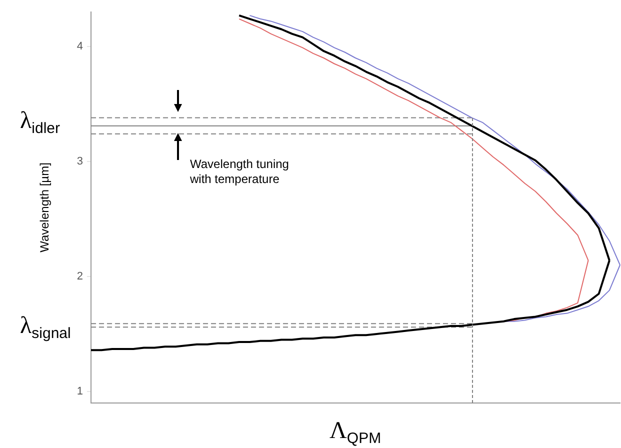 The height and width of the screenshot is (448, 621). What do you see at coordinates (45, 207) in the screenshot?
I see `y-axis-title: Wavelength [µm]` at bounding box center [45, 207].